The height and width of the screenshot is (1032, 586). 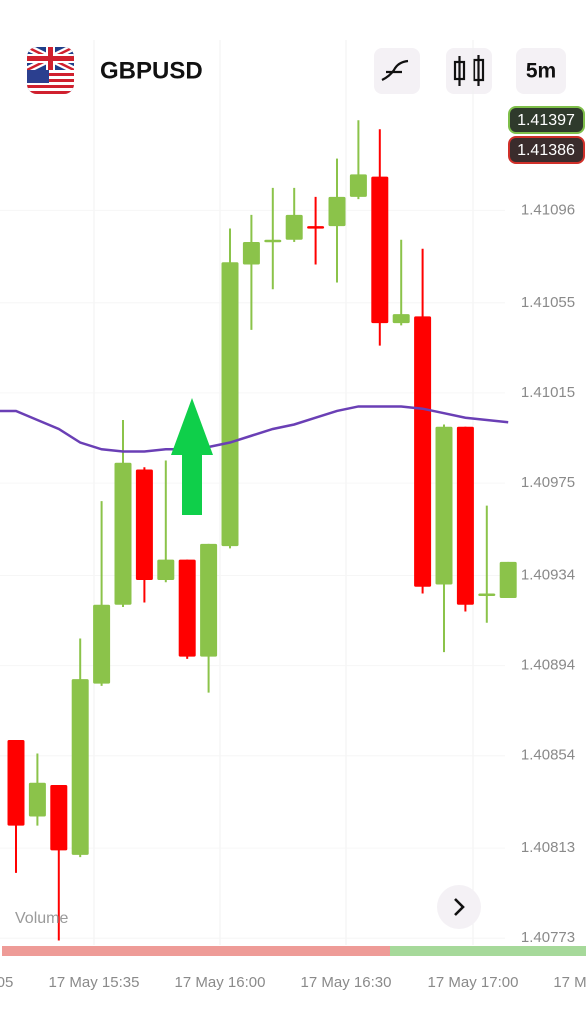 What do you see at coordinates (548, 302) in the screenshot?
I see `y-tick-label: 1.41055` at bounding box center [548, 302].